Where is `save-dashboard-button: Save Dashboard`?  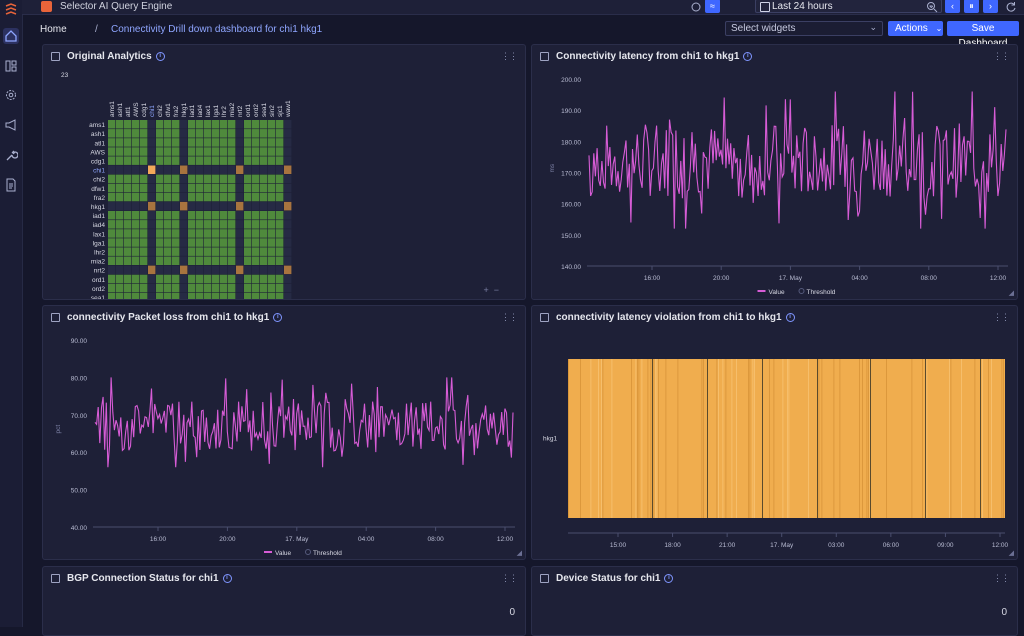 save-dashboard-button: Save Dashboard is located at coordinates (983, 35).